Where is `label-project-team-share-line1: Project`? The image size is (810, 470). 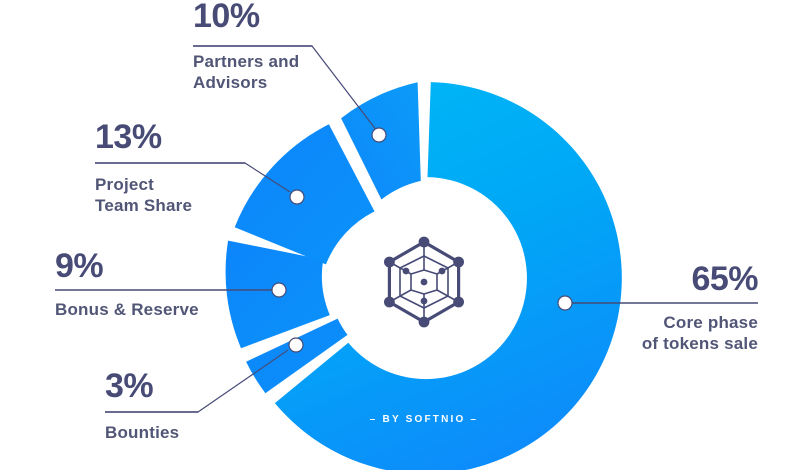 label-project-team-share-line1: Project is located at coordinates (124, 184).